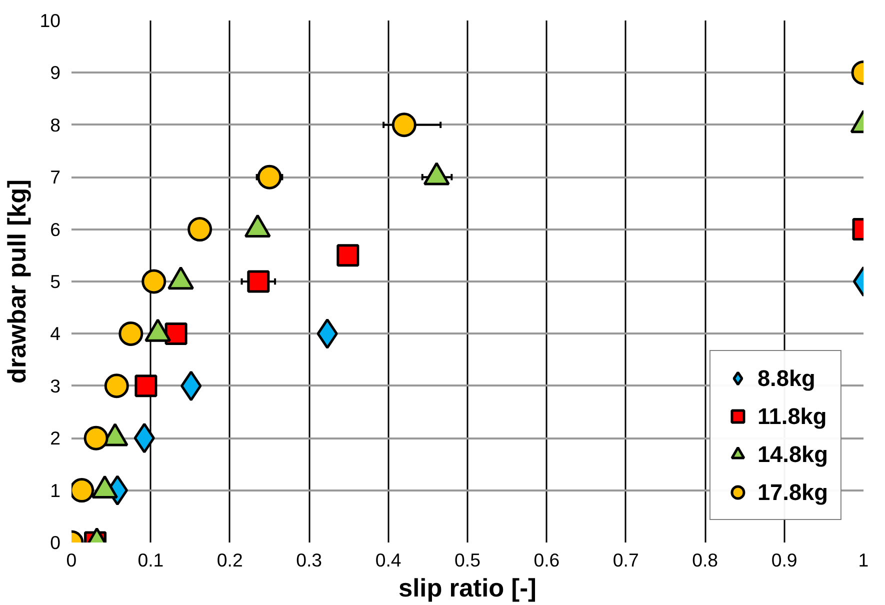 Image resolution: width=885 pixels, height=605 pixels. I want to click on x-tick-label: 0.3, so click(309, 560).